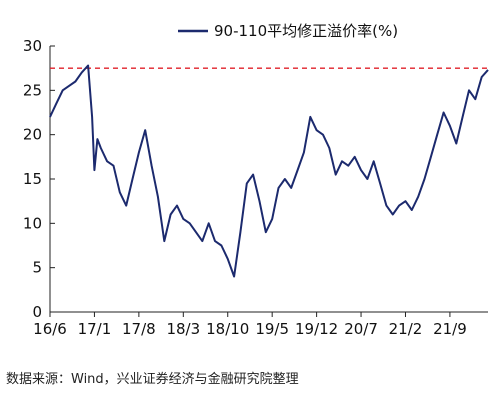 The width and height of the screenshot is (499, 402). I want to click on x-tick-label: 21/2, so click(406, 329).